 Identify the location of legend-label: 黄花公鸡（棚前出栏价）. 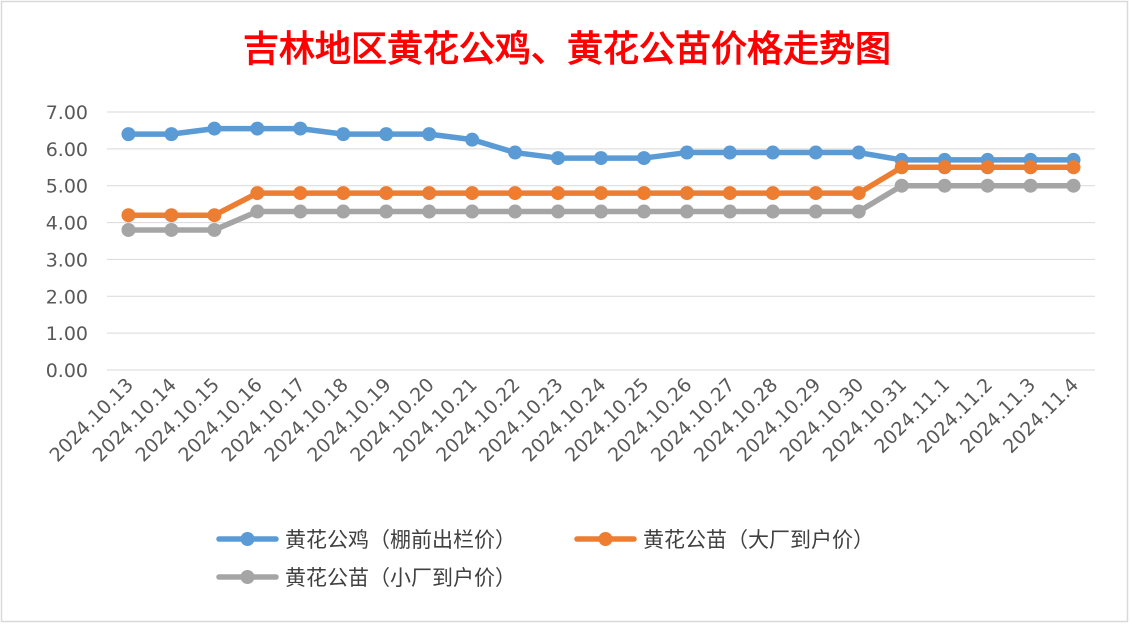
(400, 540).